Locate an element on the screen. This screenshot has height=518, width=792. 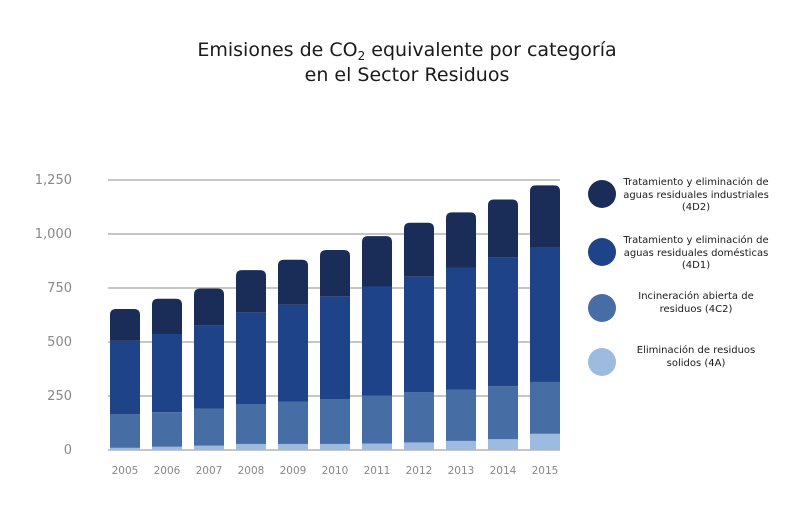
x-tick-label: 2005 is located at coordinates (125, 471).